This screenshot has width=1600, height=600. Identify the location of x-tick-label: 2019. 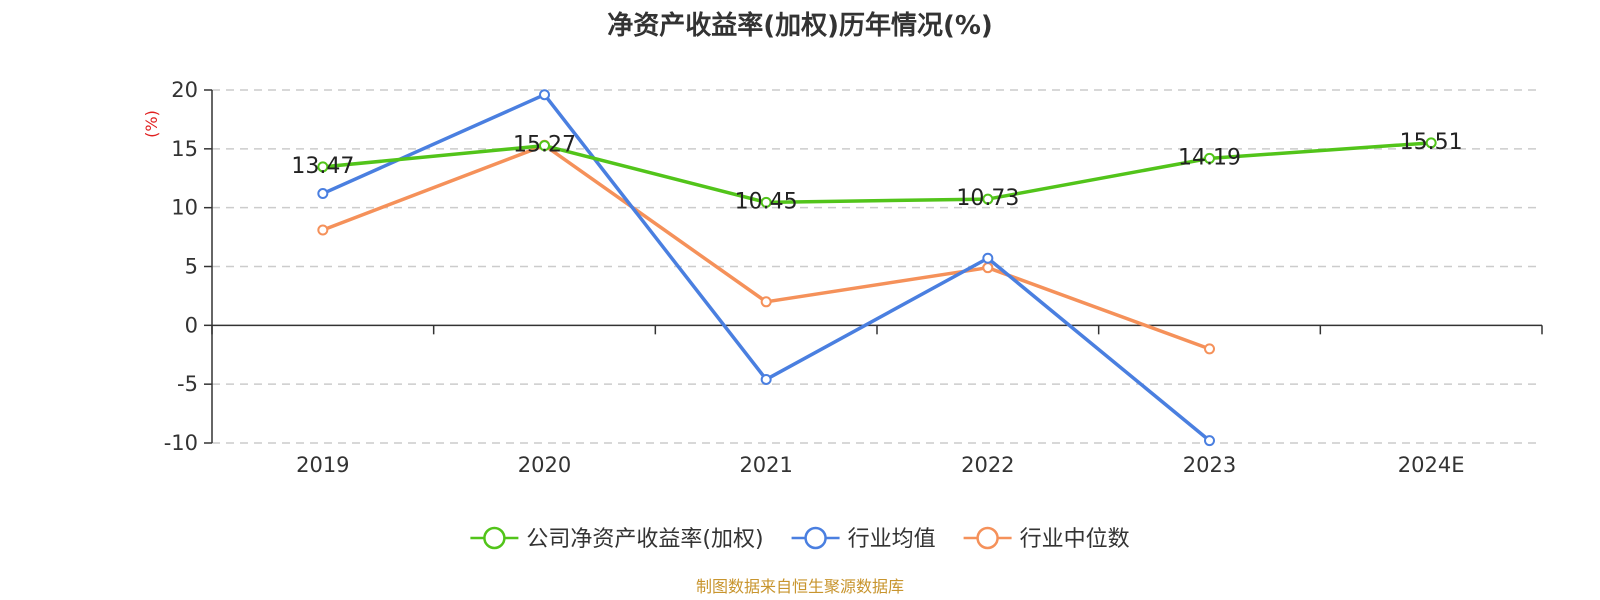
(322, 465).